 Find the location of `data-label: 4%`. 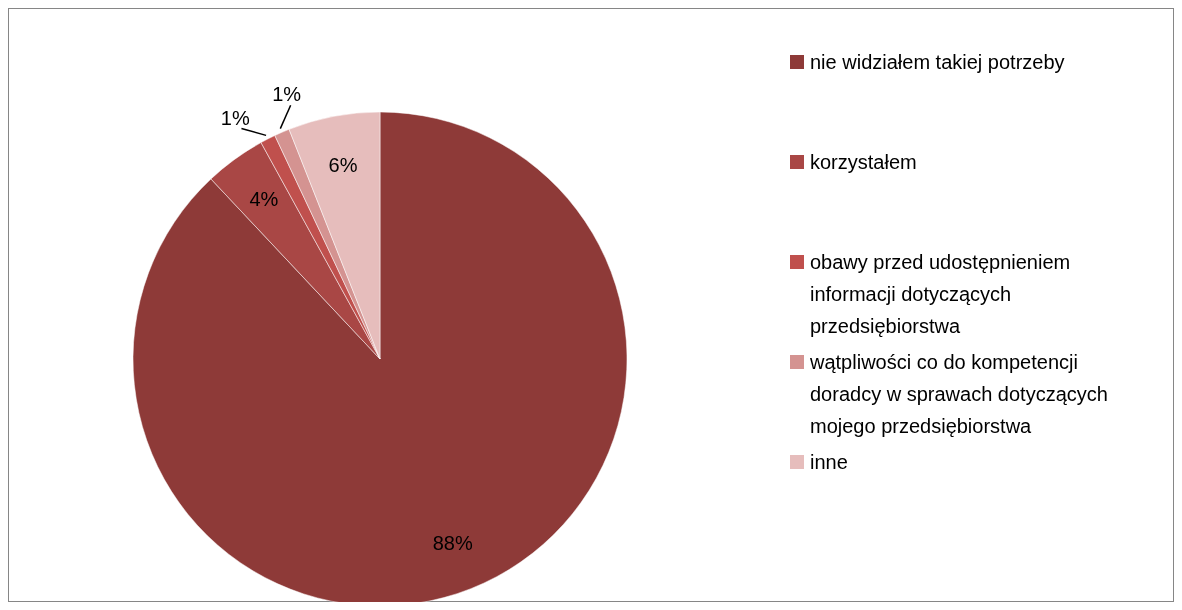

data-label: 4% is located at coordinates (264, 199).